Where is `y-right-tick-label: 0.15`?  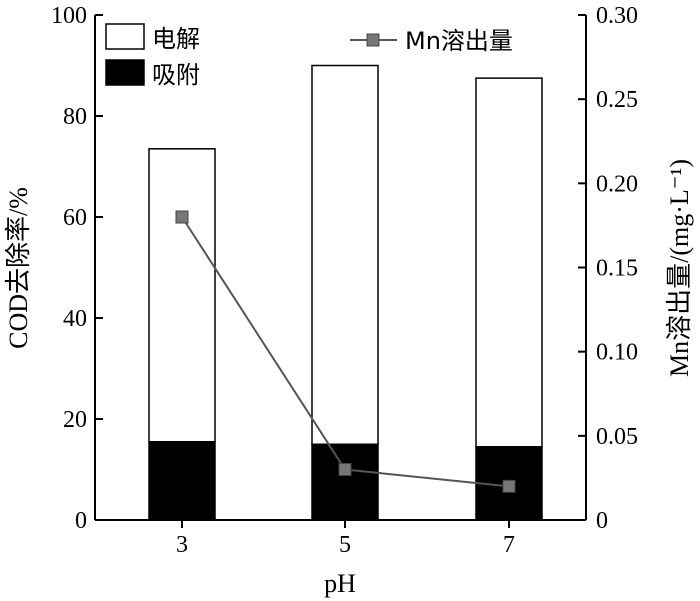
y-right-tick-label: 0.15 is located at coordinates (617, 269).